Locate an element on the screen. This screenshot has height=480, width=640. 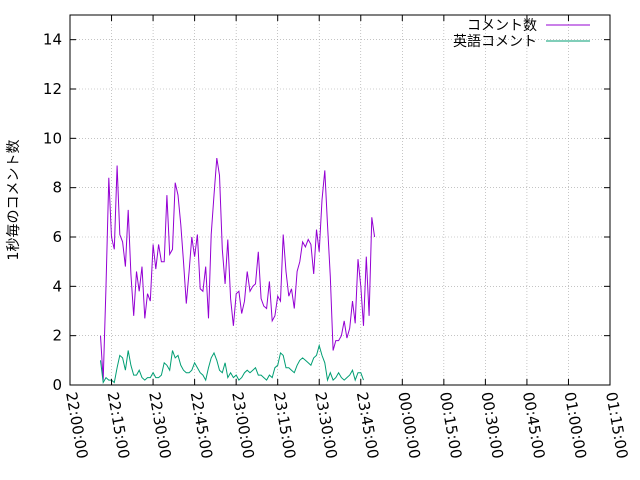
x-tick-label: 23:00:00 is located at coordinates (242, 425).